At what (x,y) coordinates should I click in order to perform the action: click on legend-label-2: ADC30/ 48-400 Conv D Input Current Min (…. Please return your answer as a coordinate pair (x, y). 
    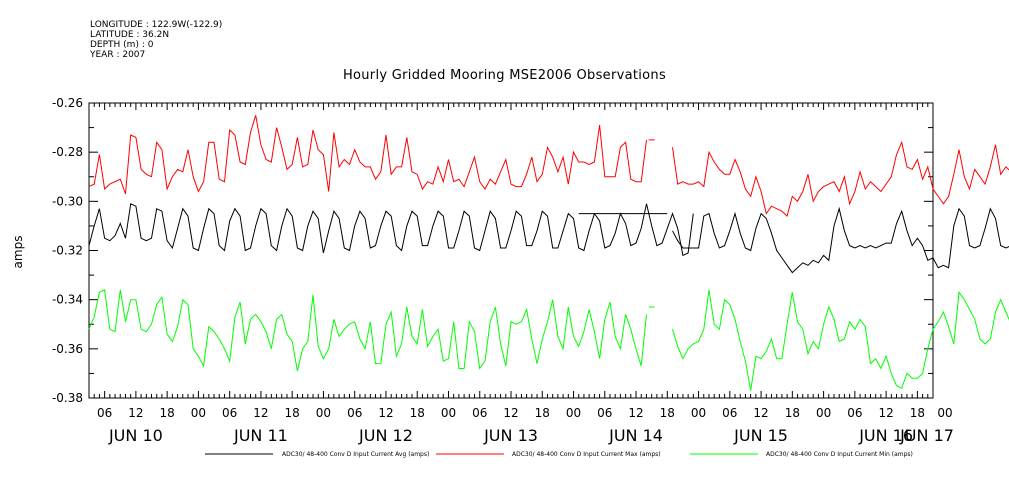
    Looking at the image, I should click on (839, 454).